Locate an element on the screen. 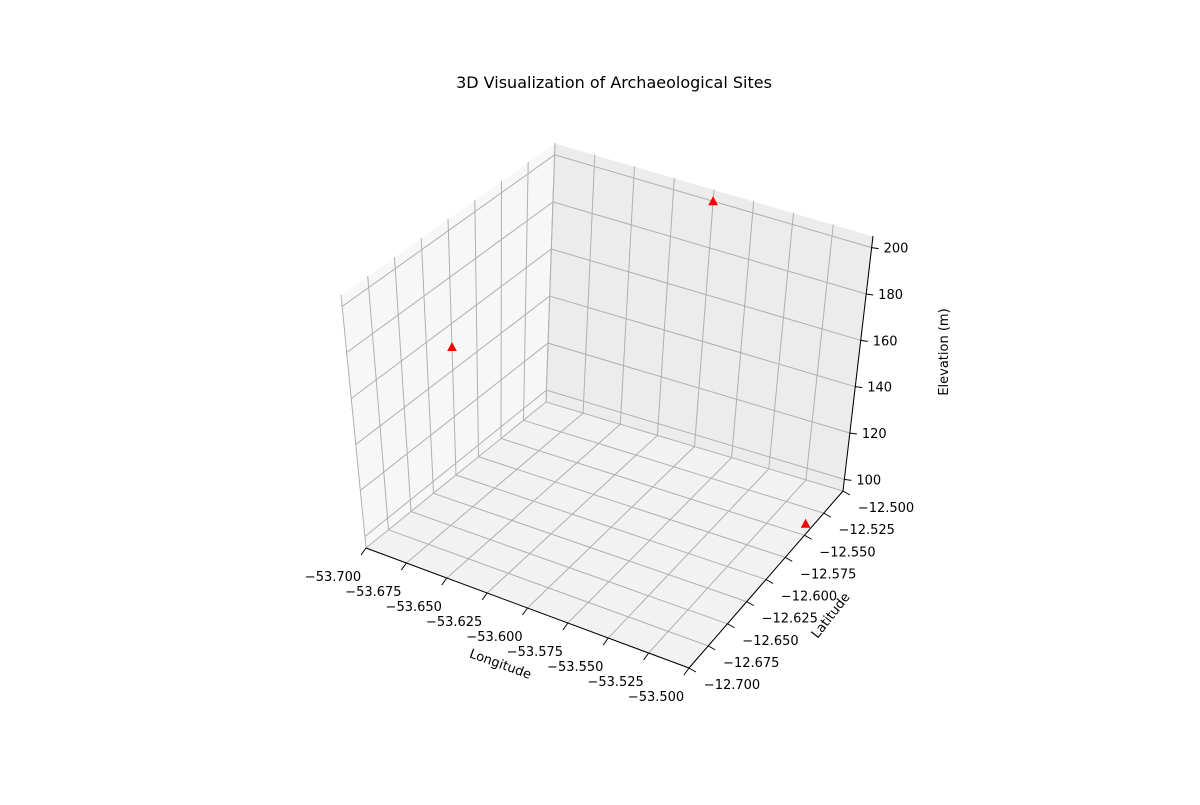  y-tick-label: −12.700 is located at coordinates (732, 685).